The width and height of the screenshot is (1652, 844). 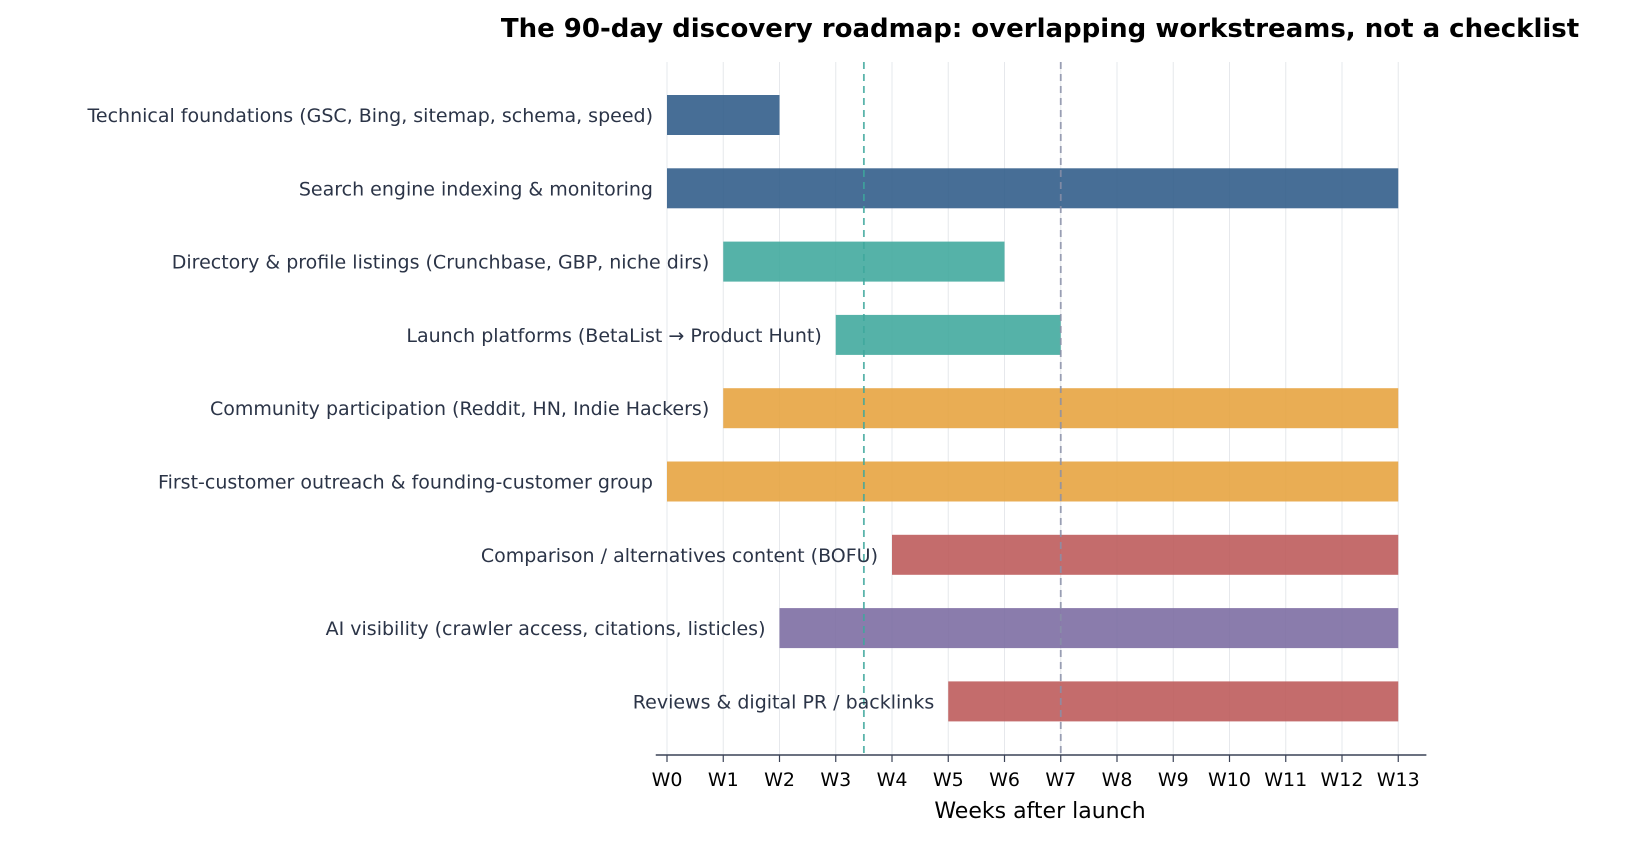 I want to click on x-tick-label: W4, so click(x=892, y=780).